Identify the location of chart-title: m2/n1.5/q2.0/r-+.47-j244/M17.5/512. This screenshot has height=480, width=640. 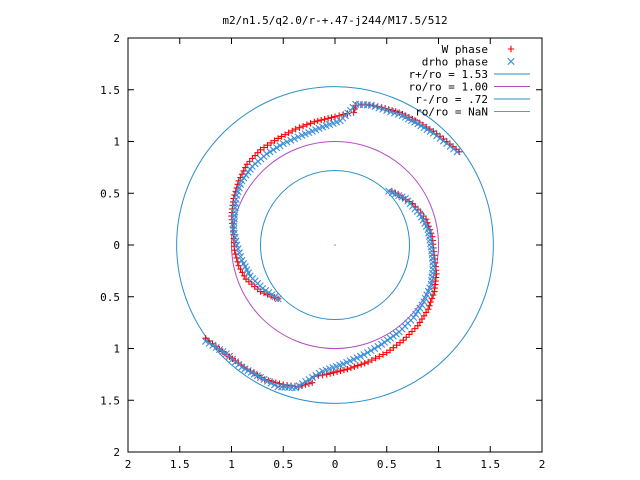
(334, 20).